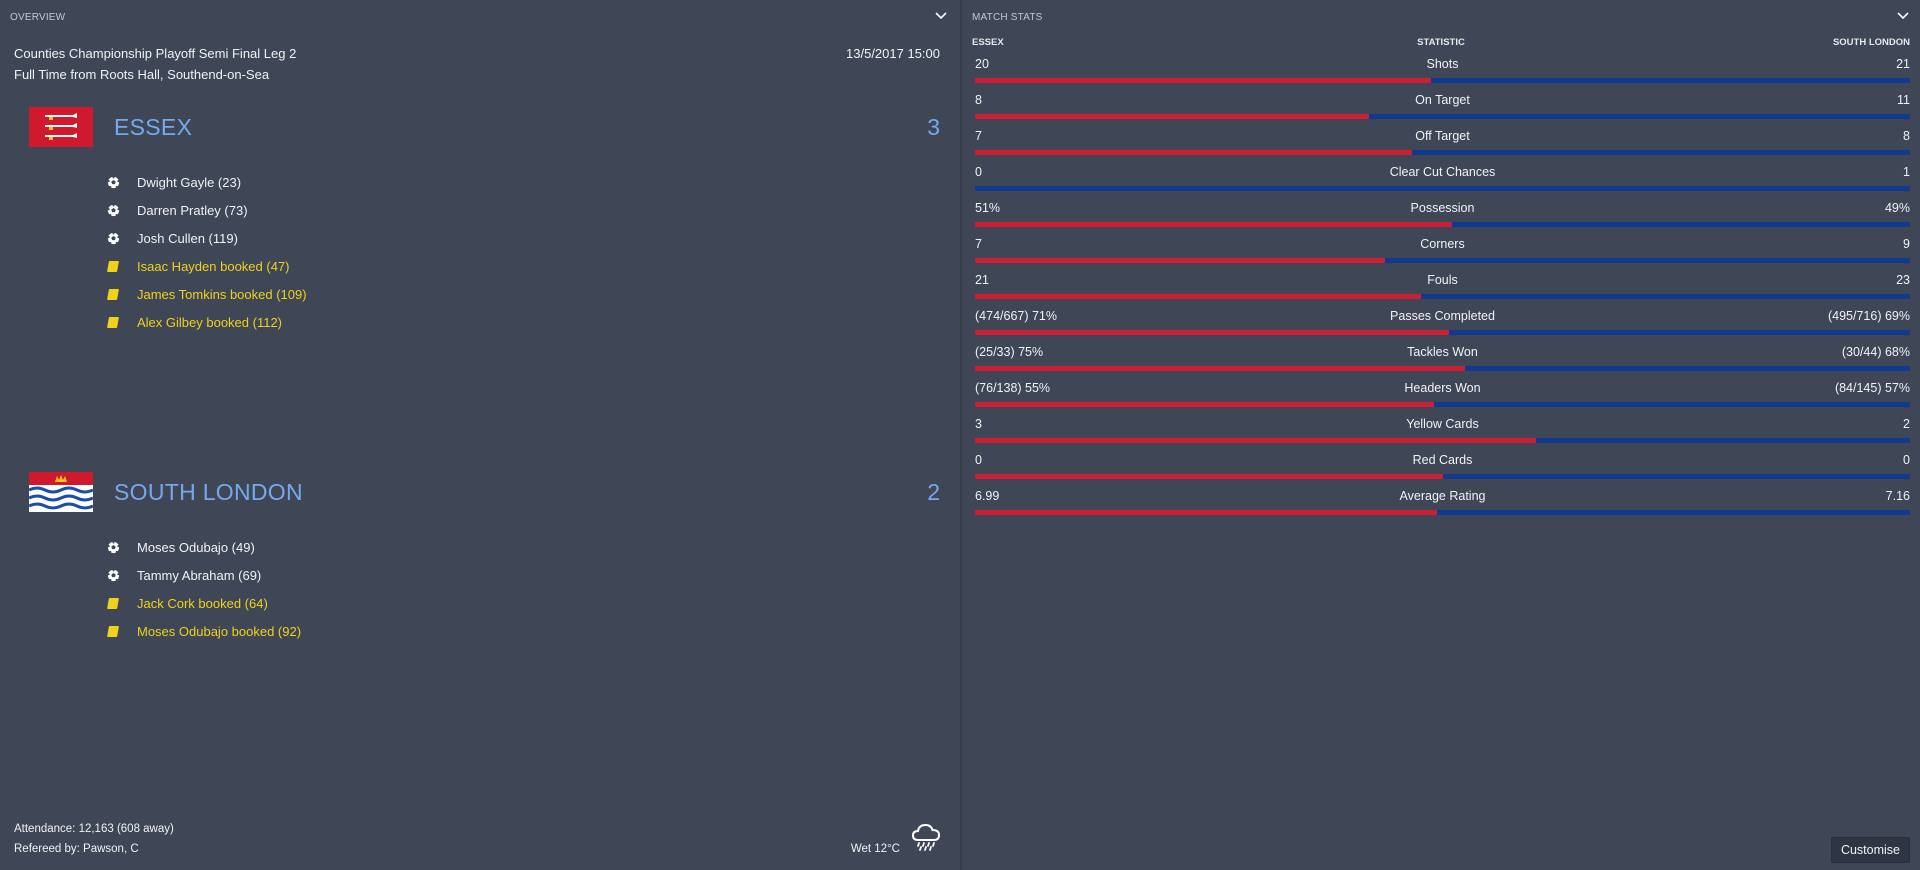 Image resolution: width=1920 pixels, height=870 pixels. What do you see at coordinates (208, 492) in the screenshot?
I see `away-team-name: SOUTH LONDON` at bounding box center [208, 492].